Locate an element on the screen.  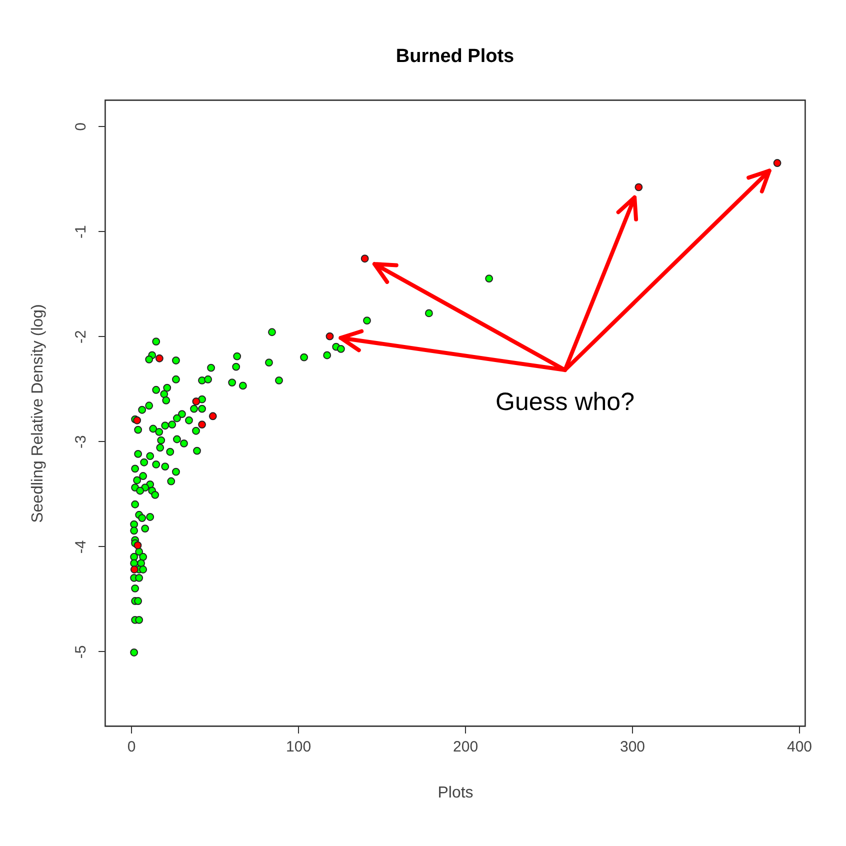
y-tick-label: -2 is located at coordinates (81, 337).